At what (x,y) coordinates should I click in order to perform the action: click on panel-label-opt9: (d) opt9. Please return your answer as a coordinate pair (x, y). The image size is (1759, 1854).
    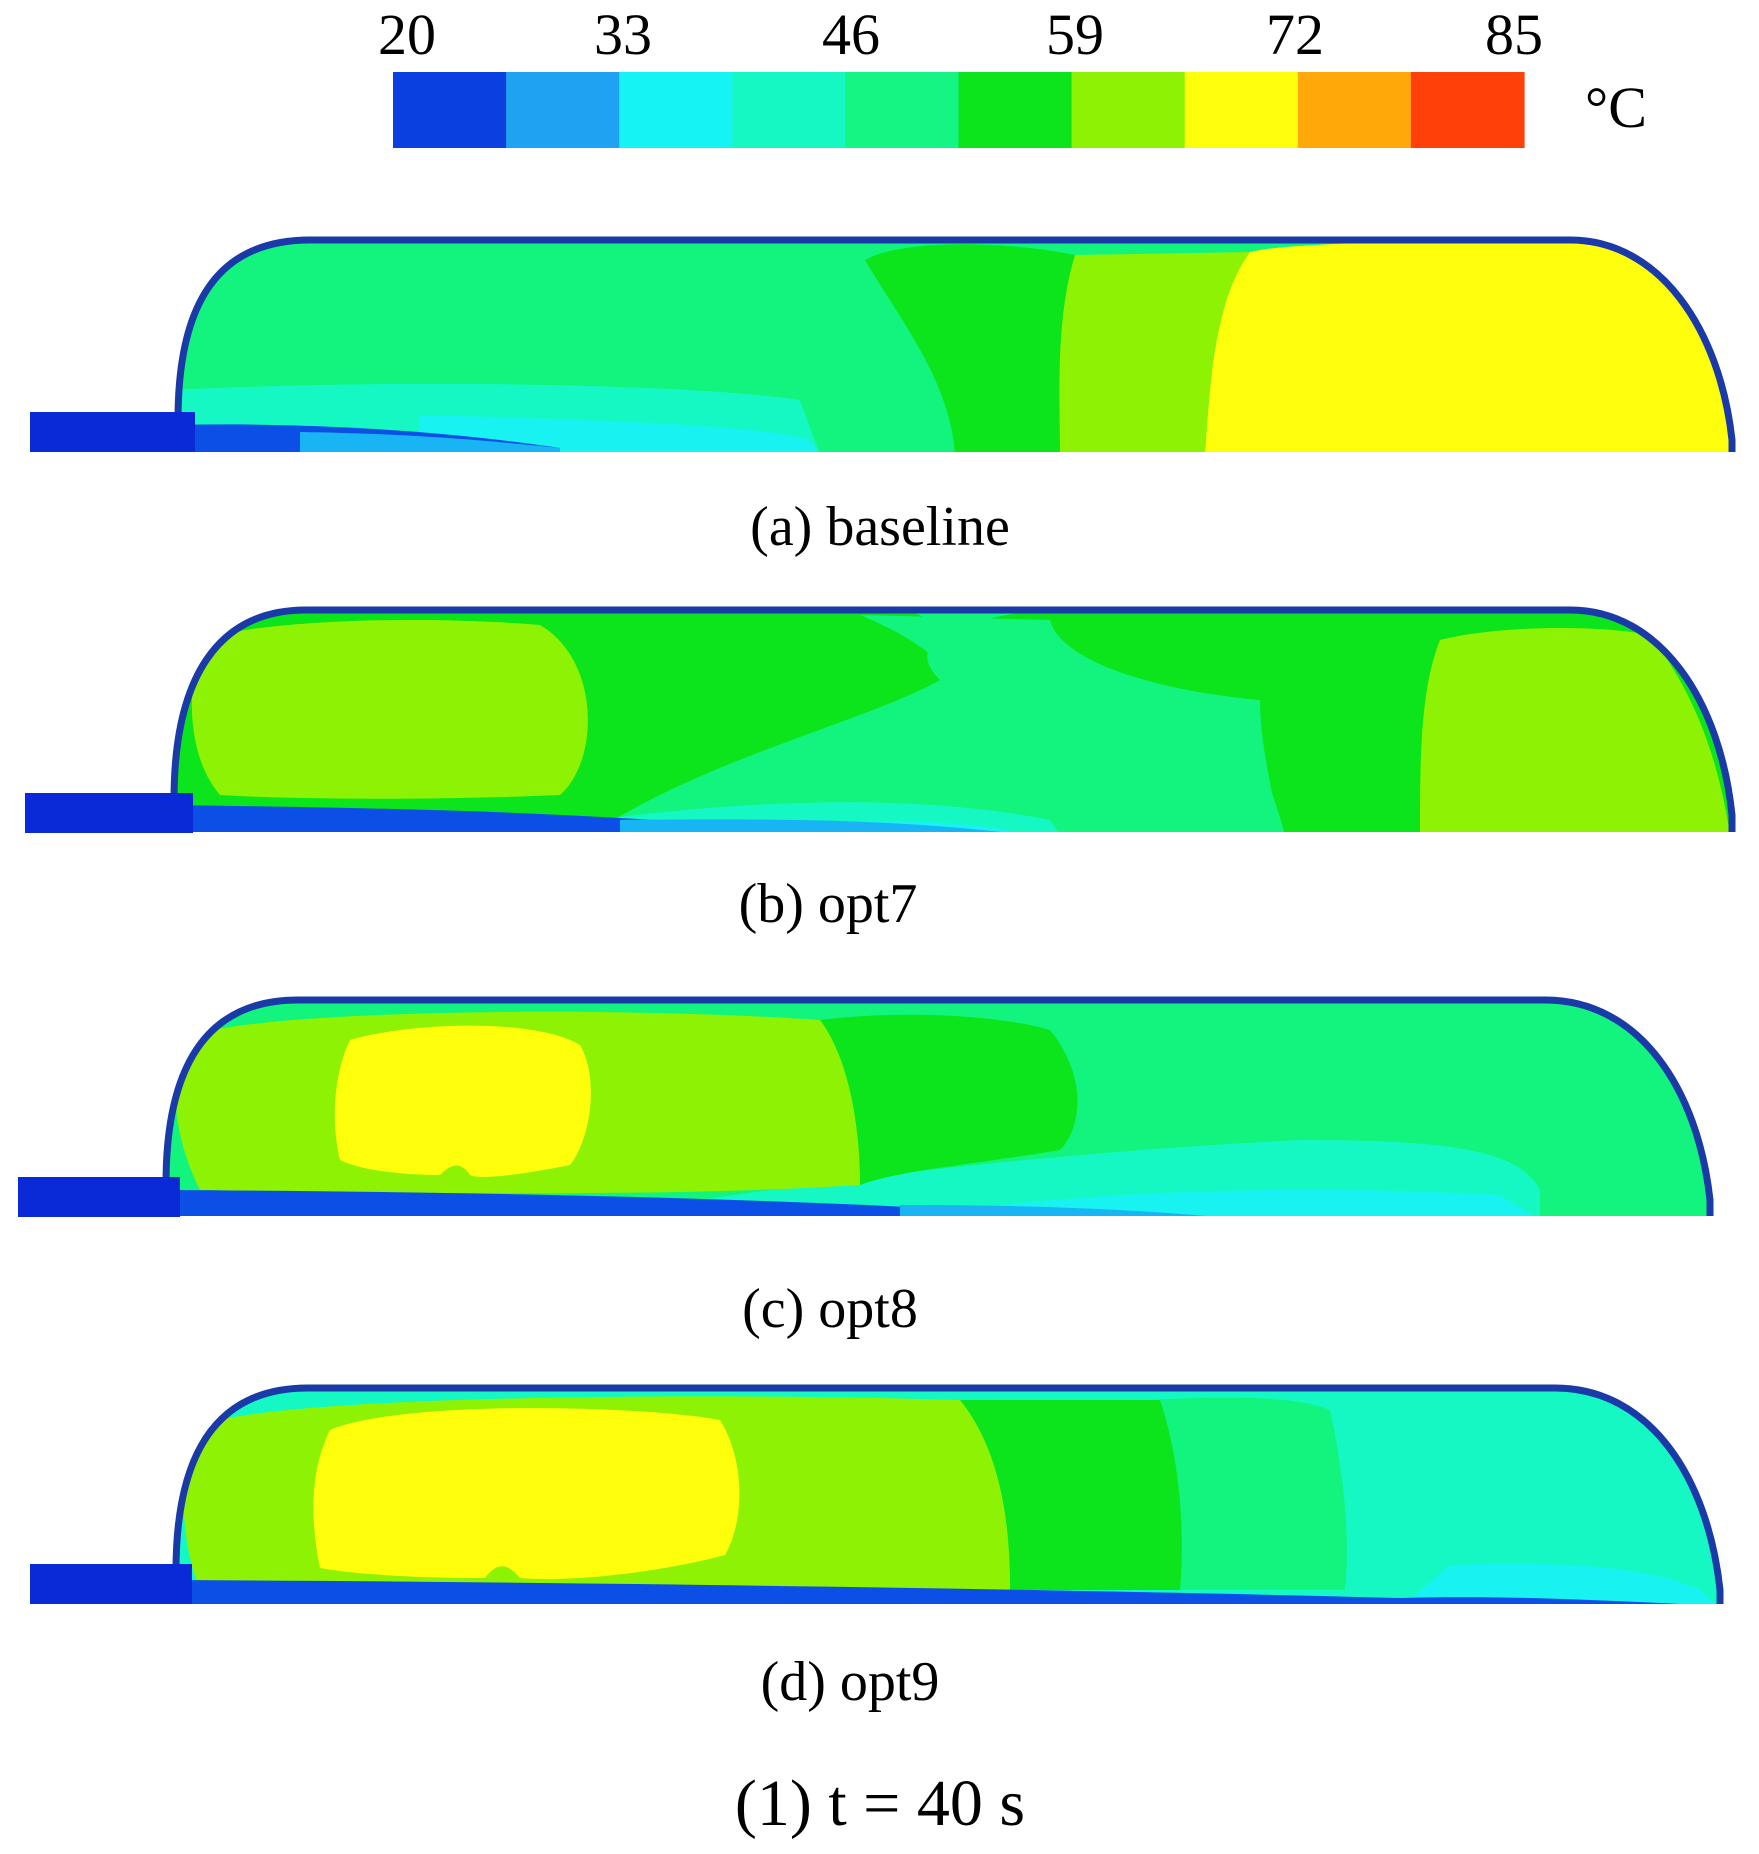
    Looking at the image, I should click on (850, 1682).